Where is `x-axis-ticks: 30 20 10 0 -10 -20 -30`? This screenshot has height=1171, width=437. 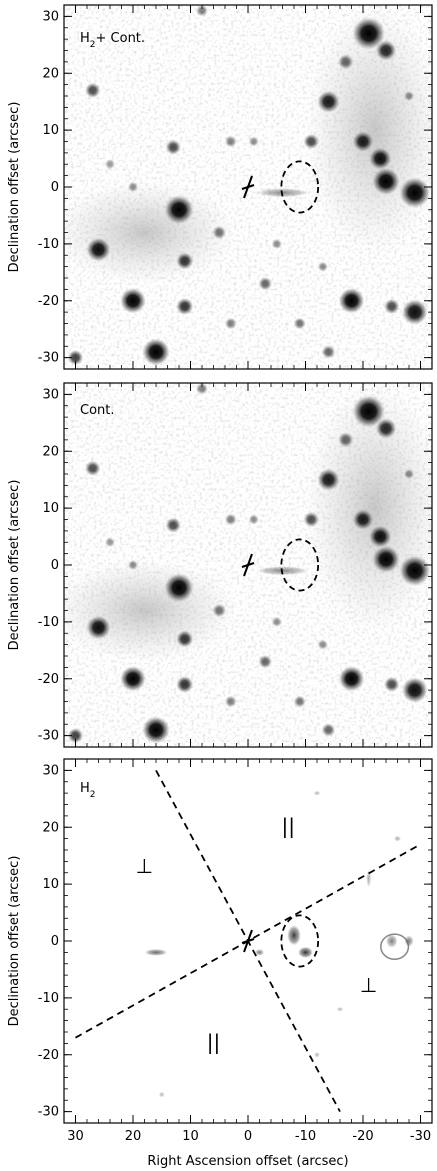 x-axis-ticks: 30 20 10 0 -10 -20 -30 is located at coordinates (249, 1136).